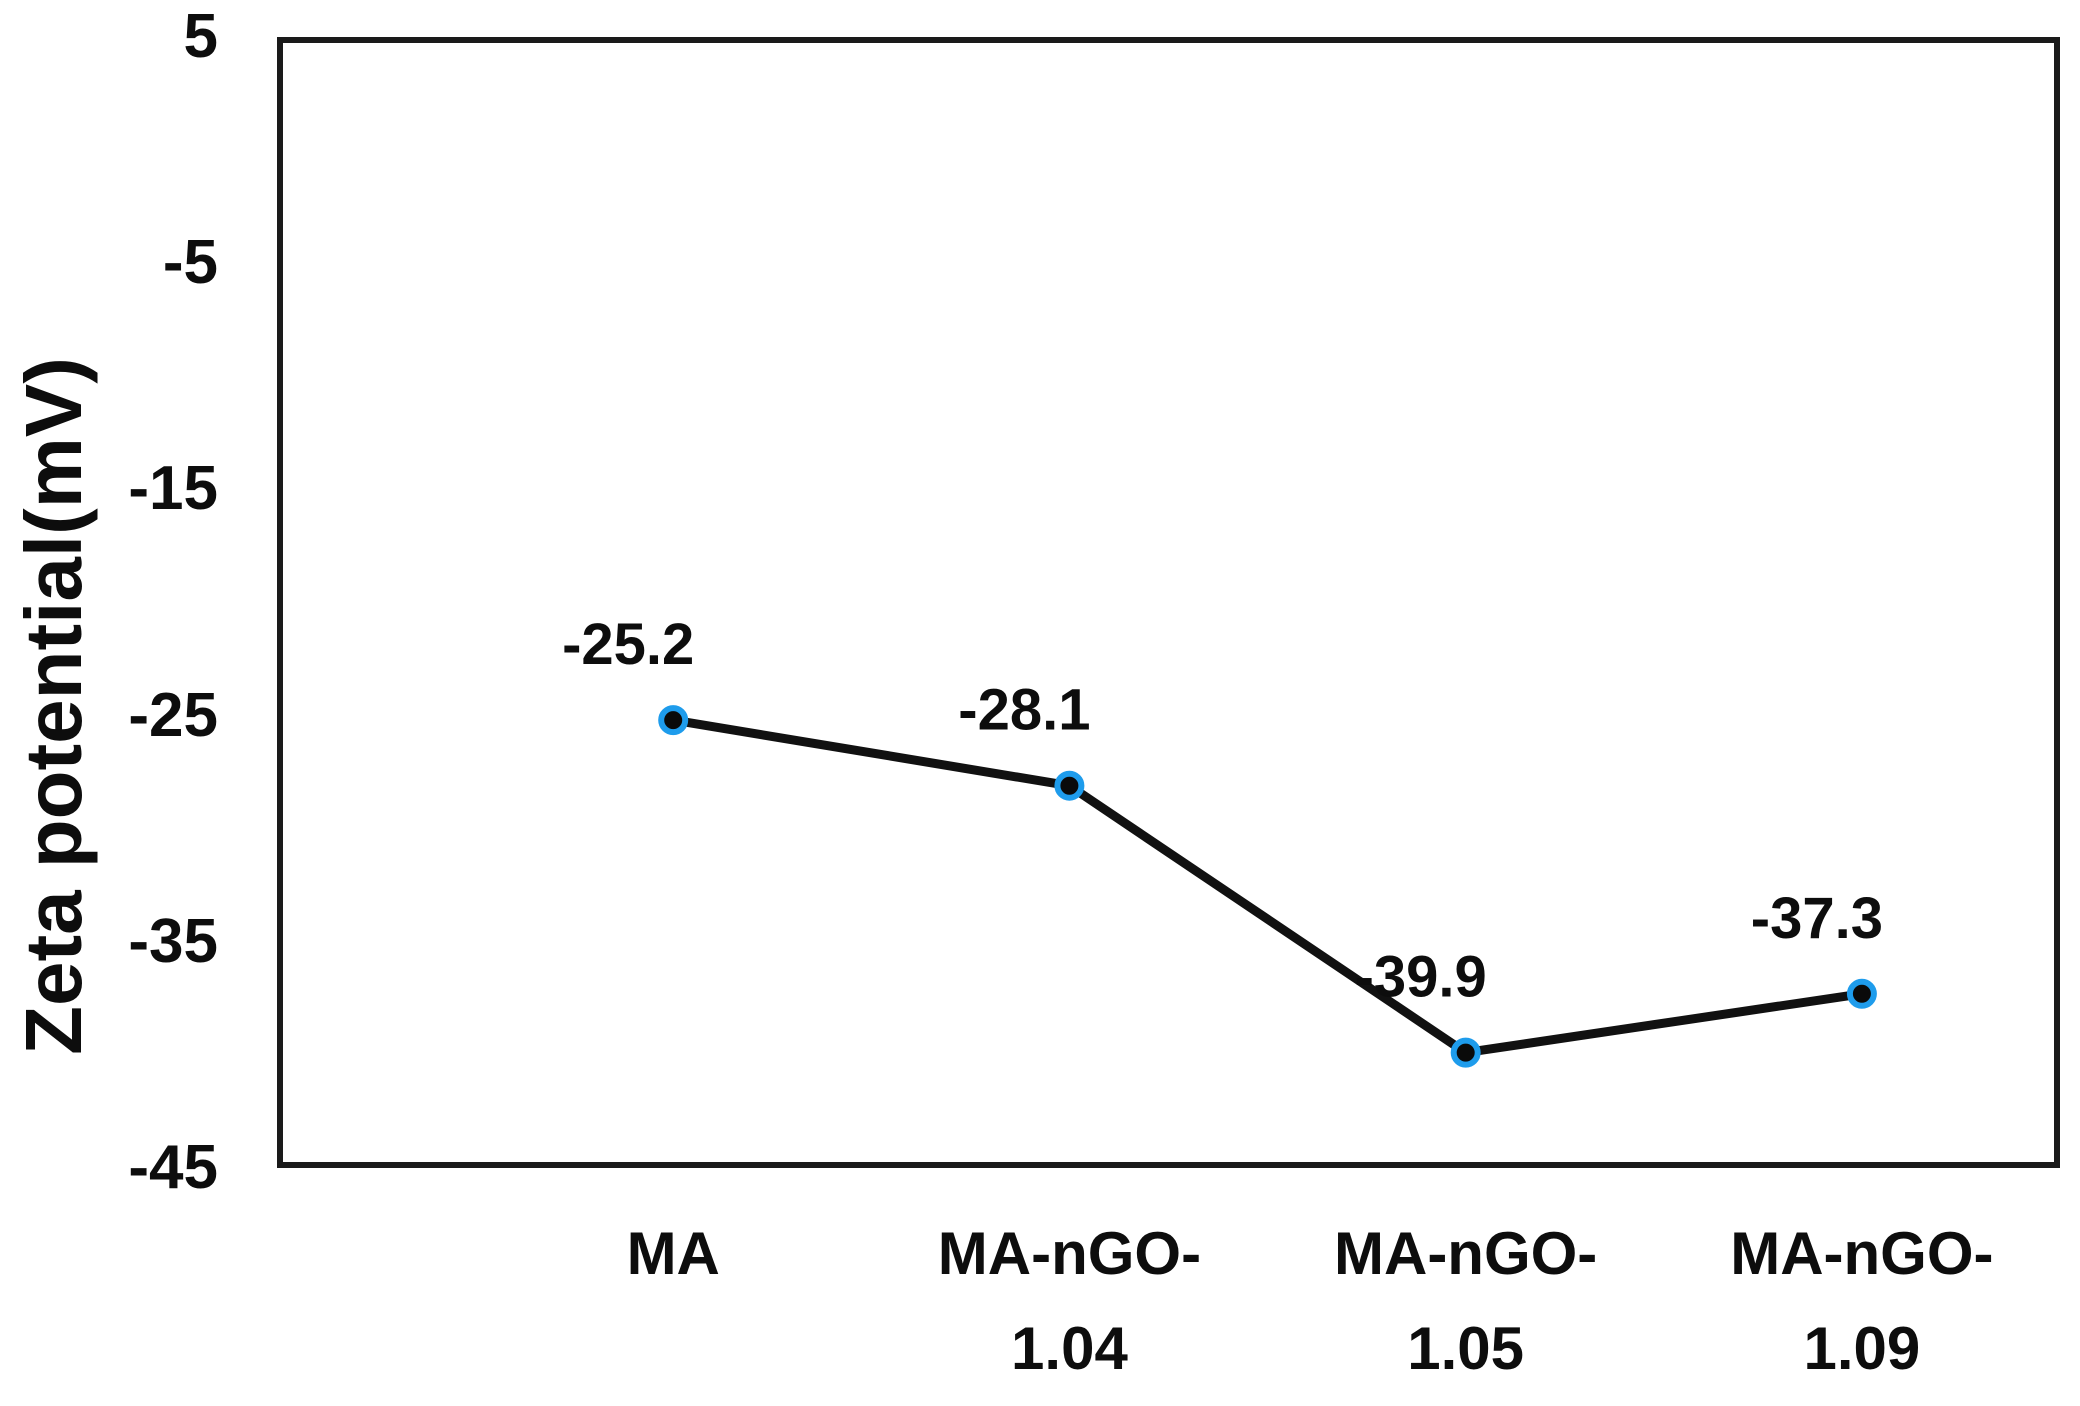  I want to click on x-axis-tick-label-line: 1.09, so click(1862, 1348).